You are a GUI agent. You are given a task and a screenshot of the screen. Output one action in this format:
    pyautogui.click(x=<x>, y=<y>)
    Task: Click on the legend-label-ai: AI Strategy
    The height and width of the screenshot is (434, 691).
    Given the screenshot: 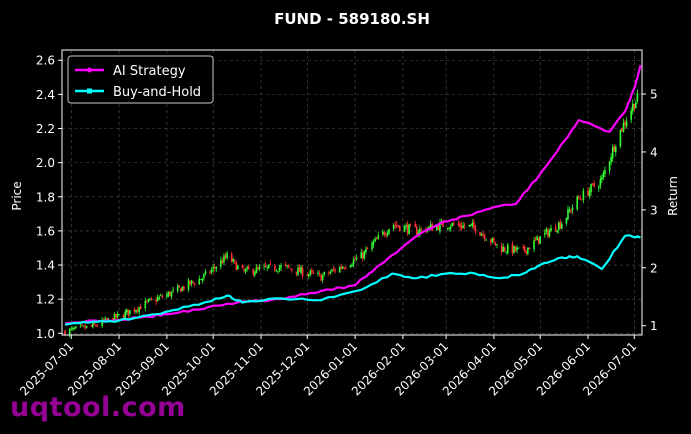 What is the action you would take?
    pyautogui.click(x=149, y=71)
    